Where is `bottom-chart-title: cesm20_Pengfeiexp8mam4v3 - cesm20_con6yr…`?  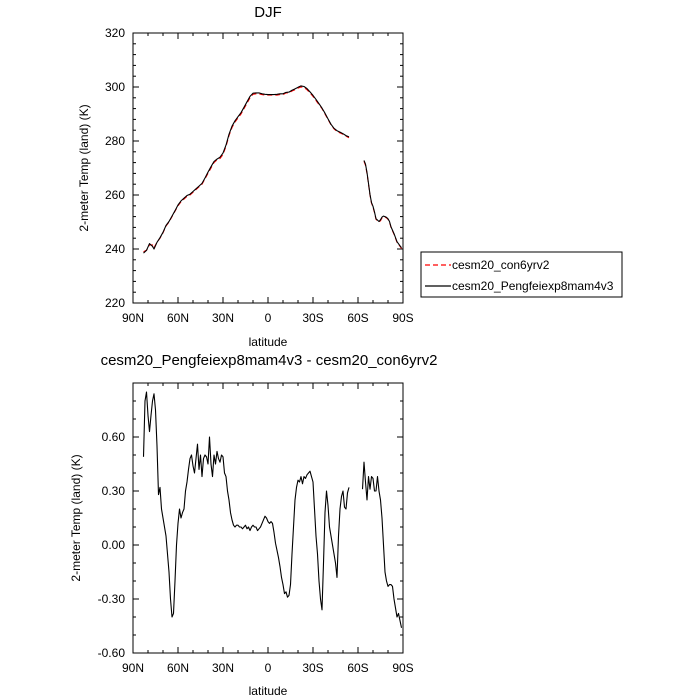 bottom-chart-title: cesm20_Pengfeiexp8mam4v3 - cesm20_con6yr… is located at coordinates (269, 360).